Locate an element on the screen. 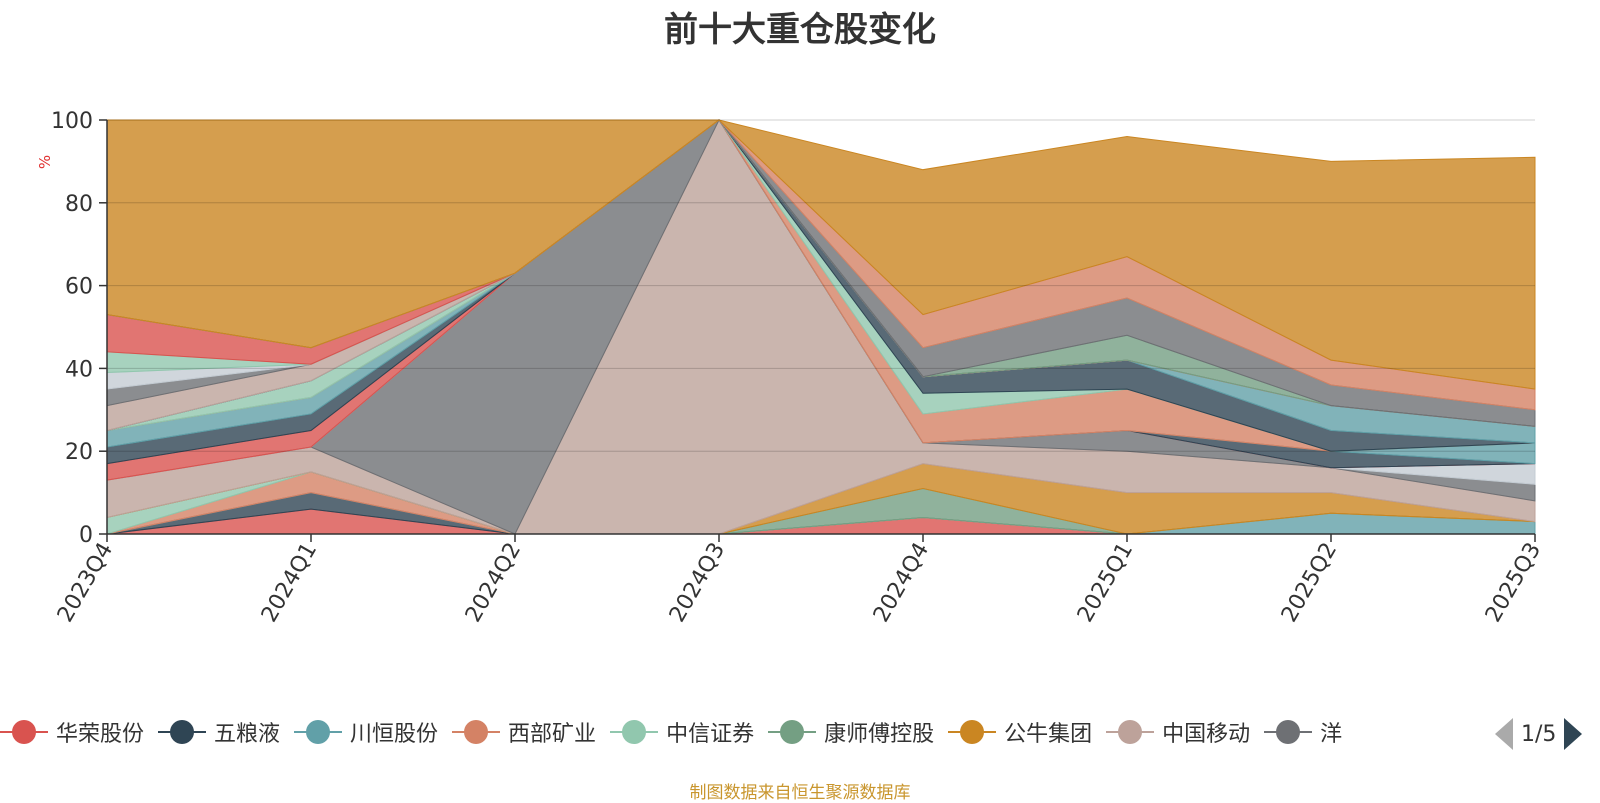  x-tick-label: 2024Q4 is located at coordinates (901, 583).